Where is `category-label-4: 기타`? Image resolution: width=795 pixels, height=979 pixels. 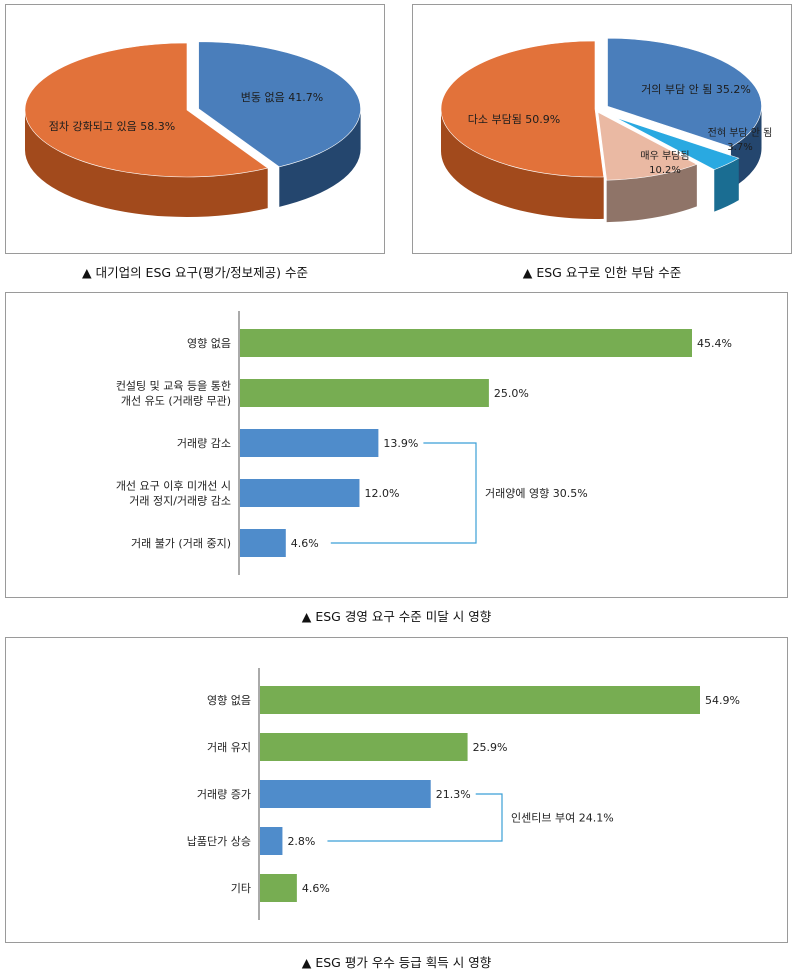
category-label-4: 기타 is located at coordinates (241, 888).